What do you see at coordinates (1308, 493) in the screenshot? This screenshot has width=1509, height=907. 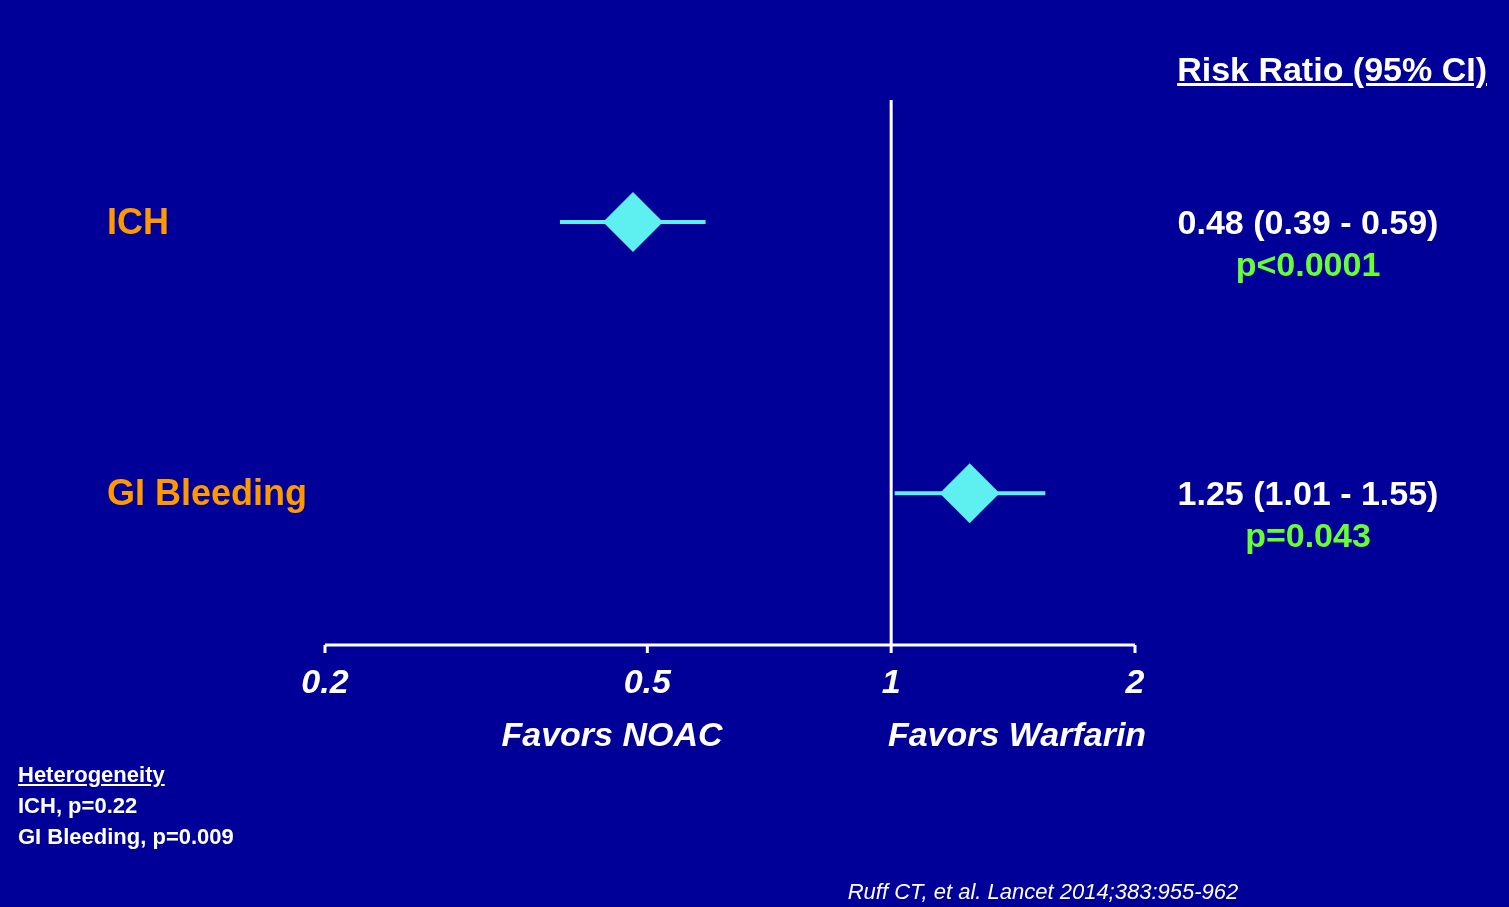 I see `data-label: 1.25 (1.01 - 1.55)` at bounding box center [1308, 493].